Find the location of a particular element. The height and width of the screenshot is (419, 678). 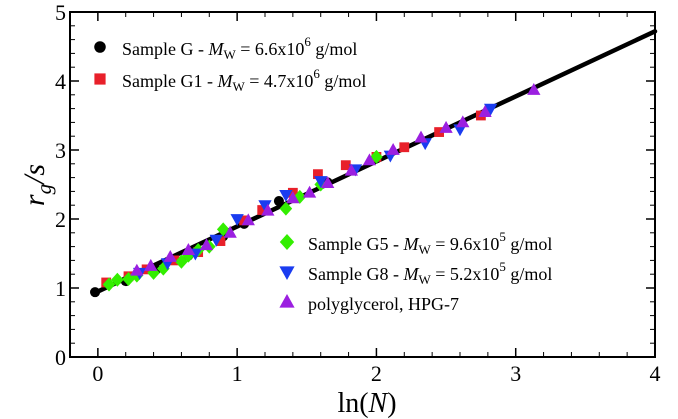

legend-label: Sample G8 - MW = 5.2x105 g/mol is located at coordinates (430, 273).